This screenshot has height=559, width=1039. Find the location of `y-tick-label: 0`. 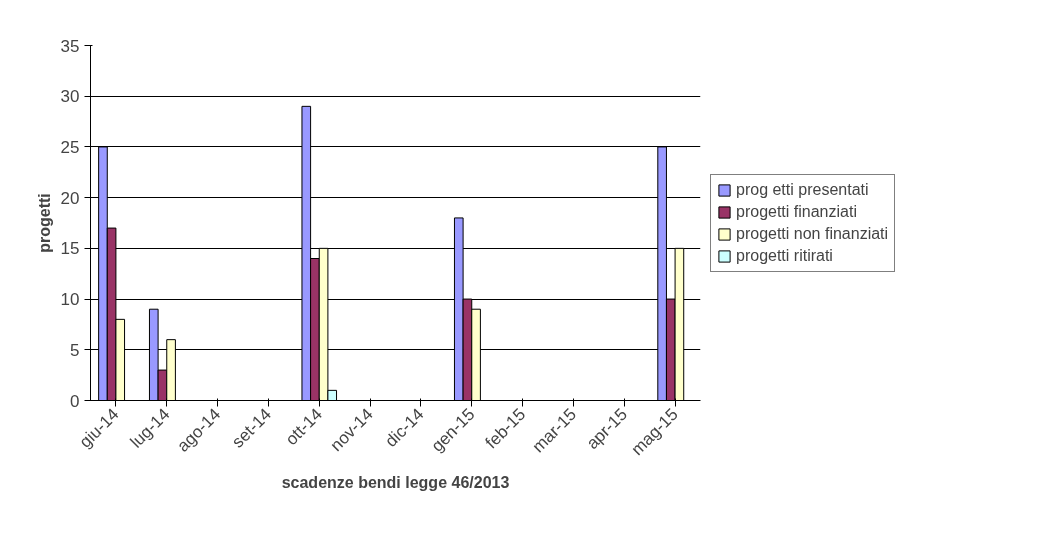

y-tick-label: 0 is located at coordinates (75, 401).